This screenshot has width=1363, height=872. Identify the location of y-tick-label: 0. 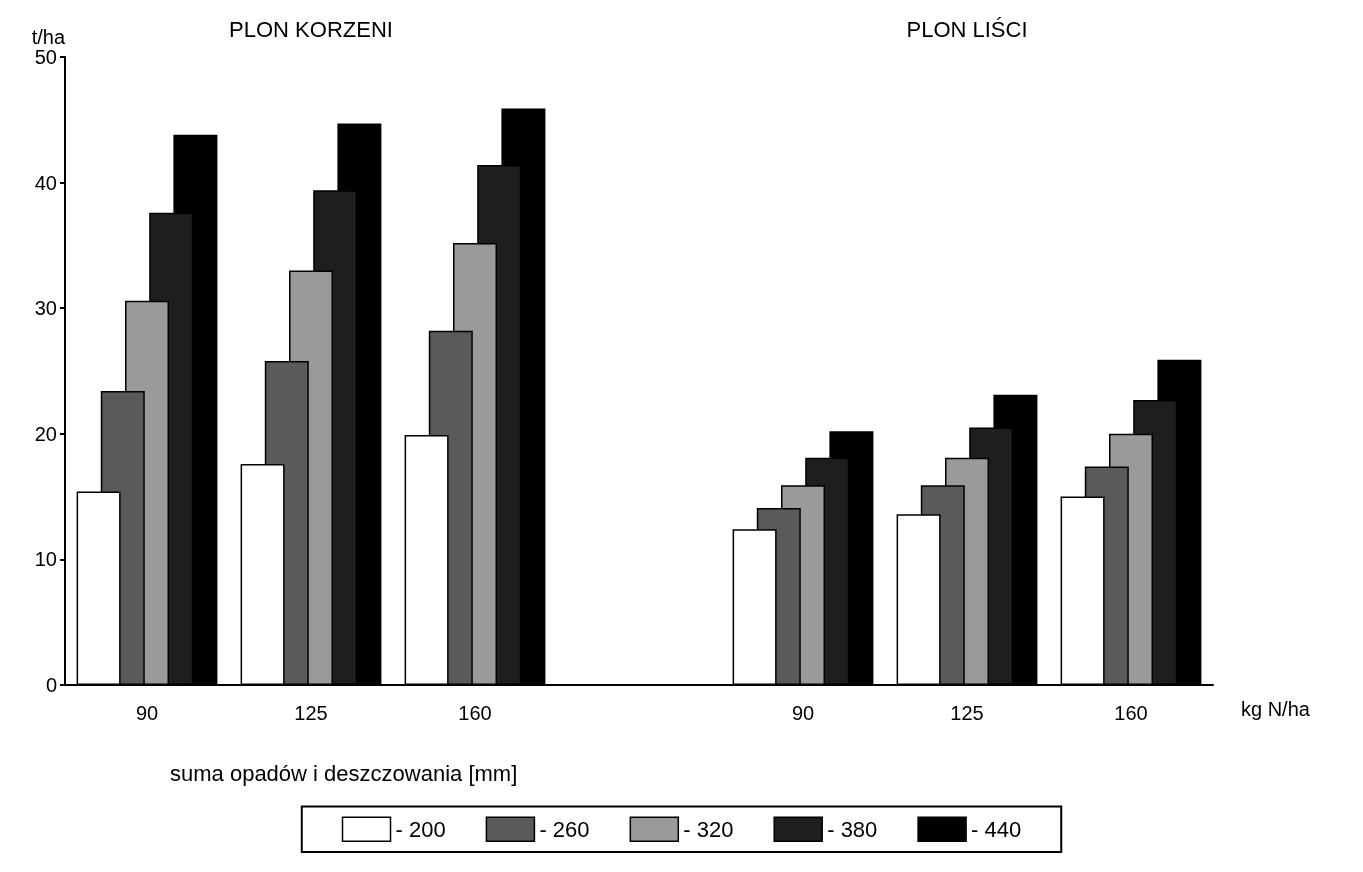
(51, 685).